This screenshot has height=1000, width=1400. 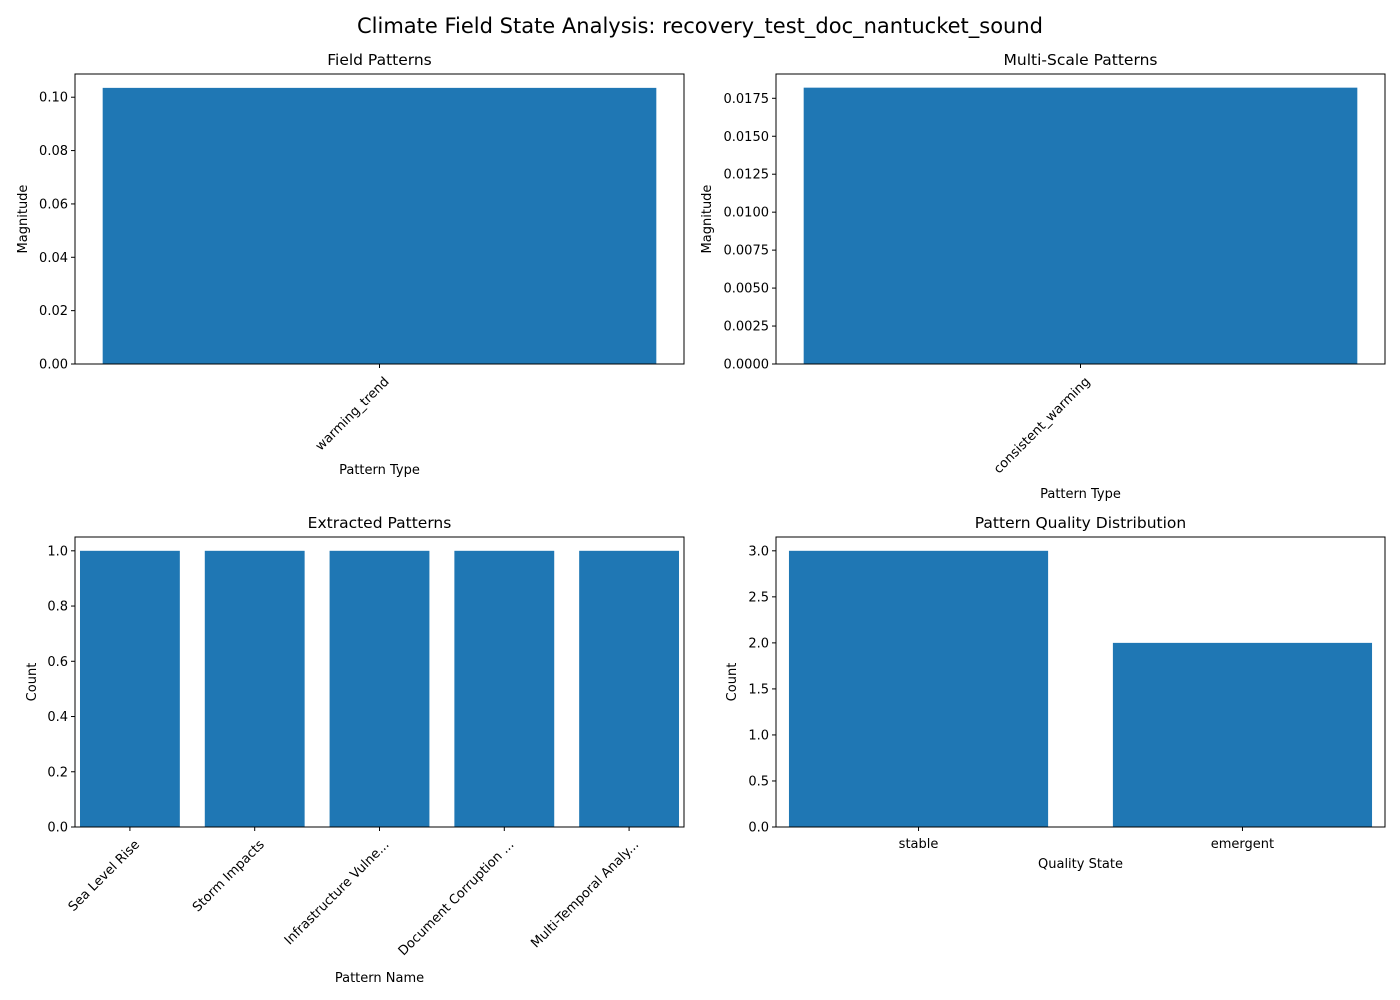 What do you see at coordinates (380, 523) in the screenshot?
I see `subplot-title: Extracted Patterns` at bounding box center [380, 523].